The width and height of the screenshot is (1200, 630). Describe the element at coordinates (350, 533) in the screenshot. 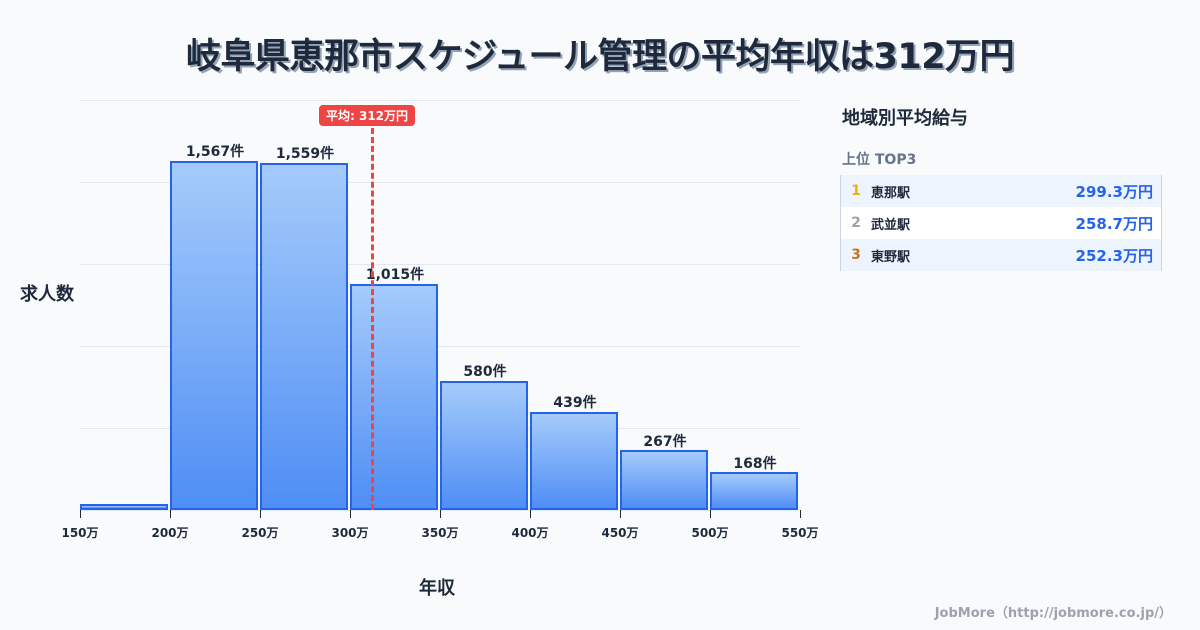

I see `x-tick-label: 300万` at that location.